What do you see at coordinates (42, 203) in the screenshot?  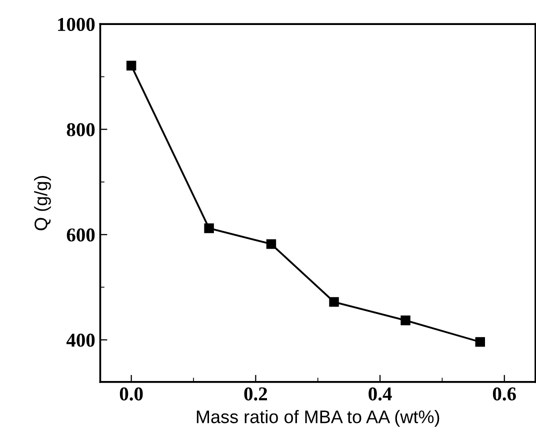 I see `y-axis-title: Q (g/g)` at bounding box center [42, 203].